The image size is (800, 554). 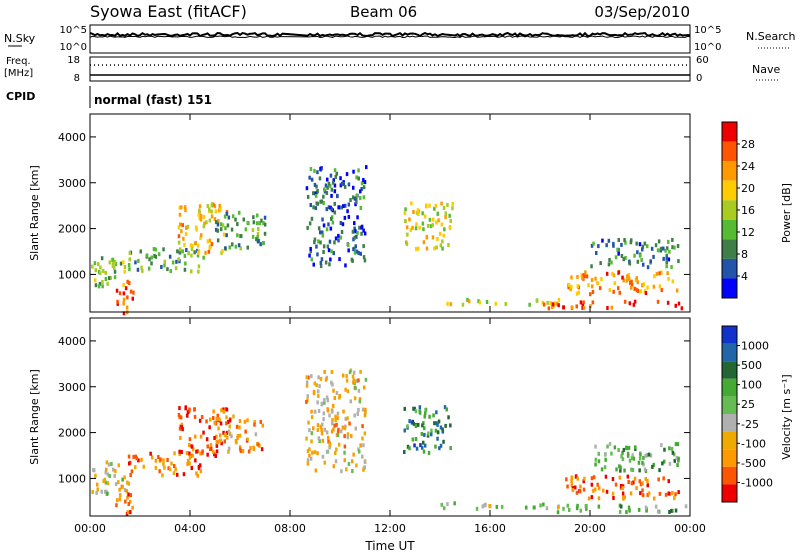 I want to click on station-title: Syowa East (fitACF), so click(x=168, y=11).